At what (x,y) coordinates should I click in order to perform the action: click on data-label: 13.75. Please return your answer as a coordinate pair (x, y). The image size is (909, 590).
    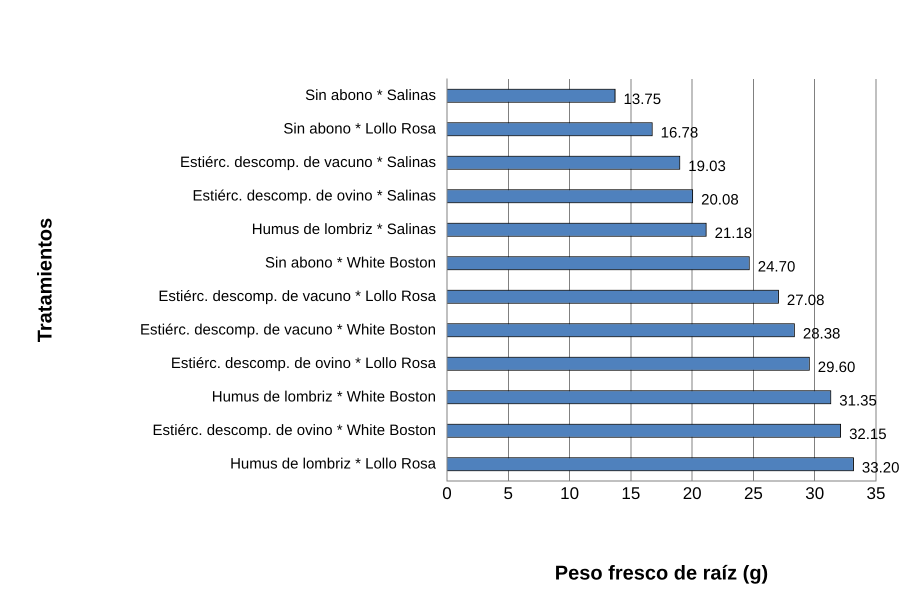
    Looking at the image, I should click on (643, 99).